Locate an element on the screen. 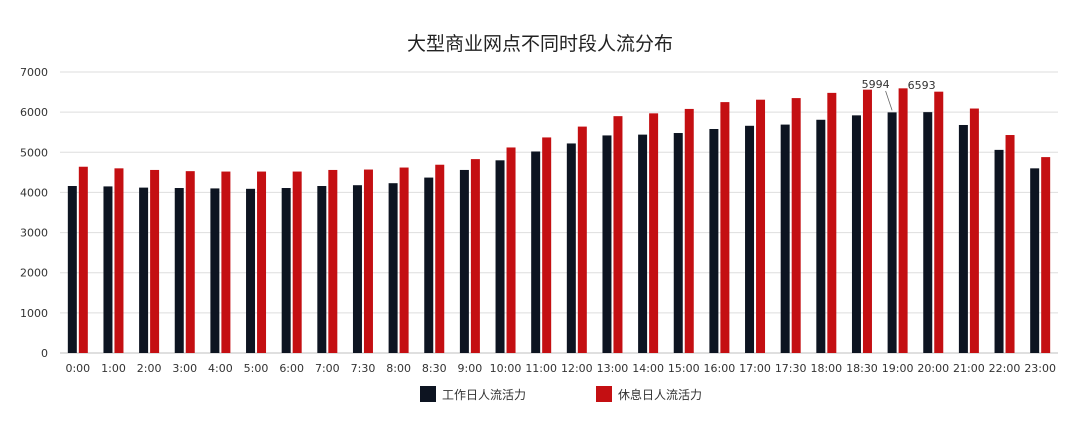 Image resolution: width=1080 pixels, height=428 pixels. data-label: 6593 is located at coordinates (922, 85).